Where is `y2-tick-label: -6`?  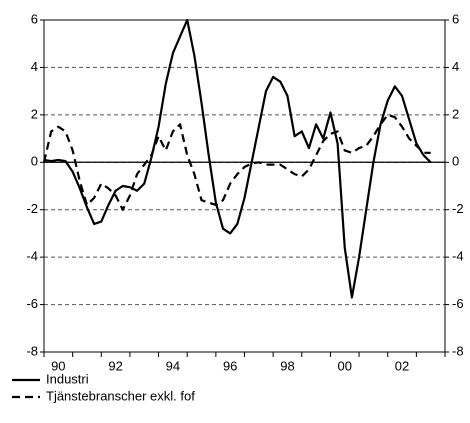 y2-tick-label: -6 is located at coordinates (458, 303).